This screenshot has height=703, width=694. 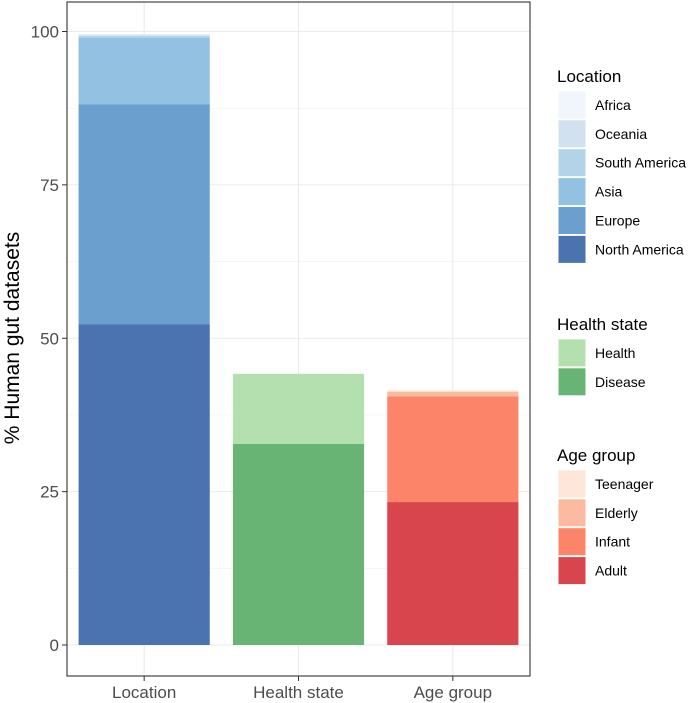 What do you see at coordinates (572, 134) in the screenshot?
I see `legend-key-oceania` at bounding box center [572, 134].